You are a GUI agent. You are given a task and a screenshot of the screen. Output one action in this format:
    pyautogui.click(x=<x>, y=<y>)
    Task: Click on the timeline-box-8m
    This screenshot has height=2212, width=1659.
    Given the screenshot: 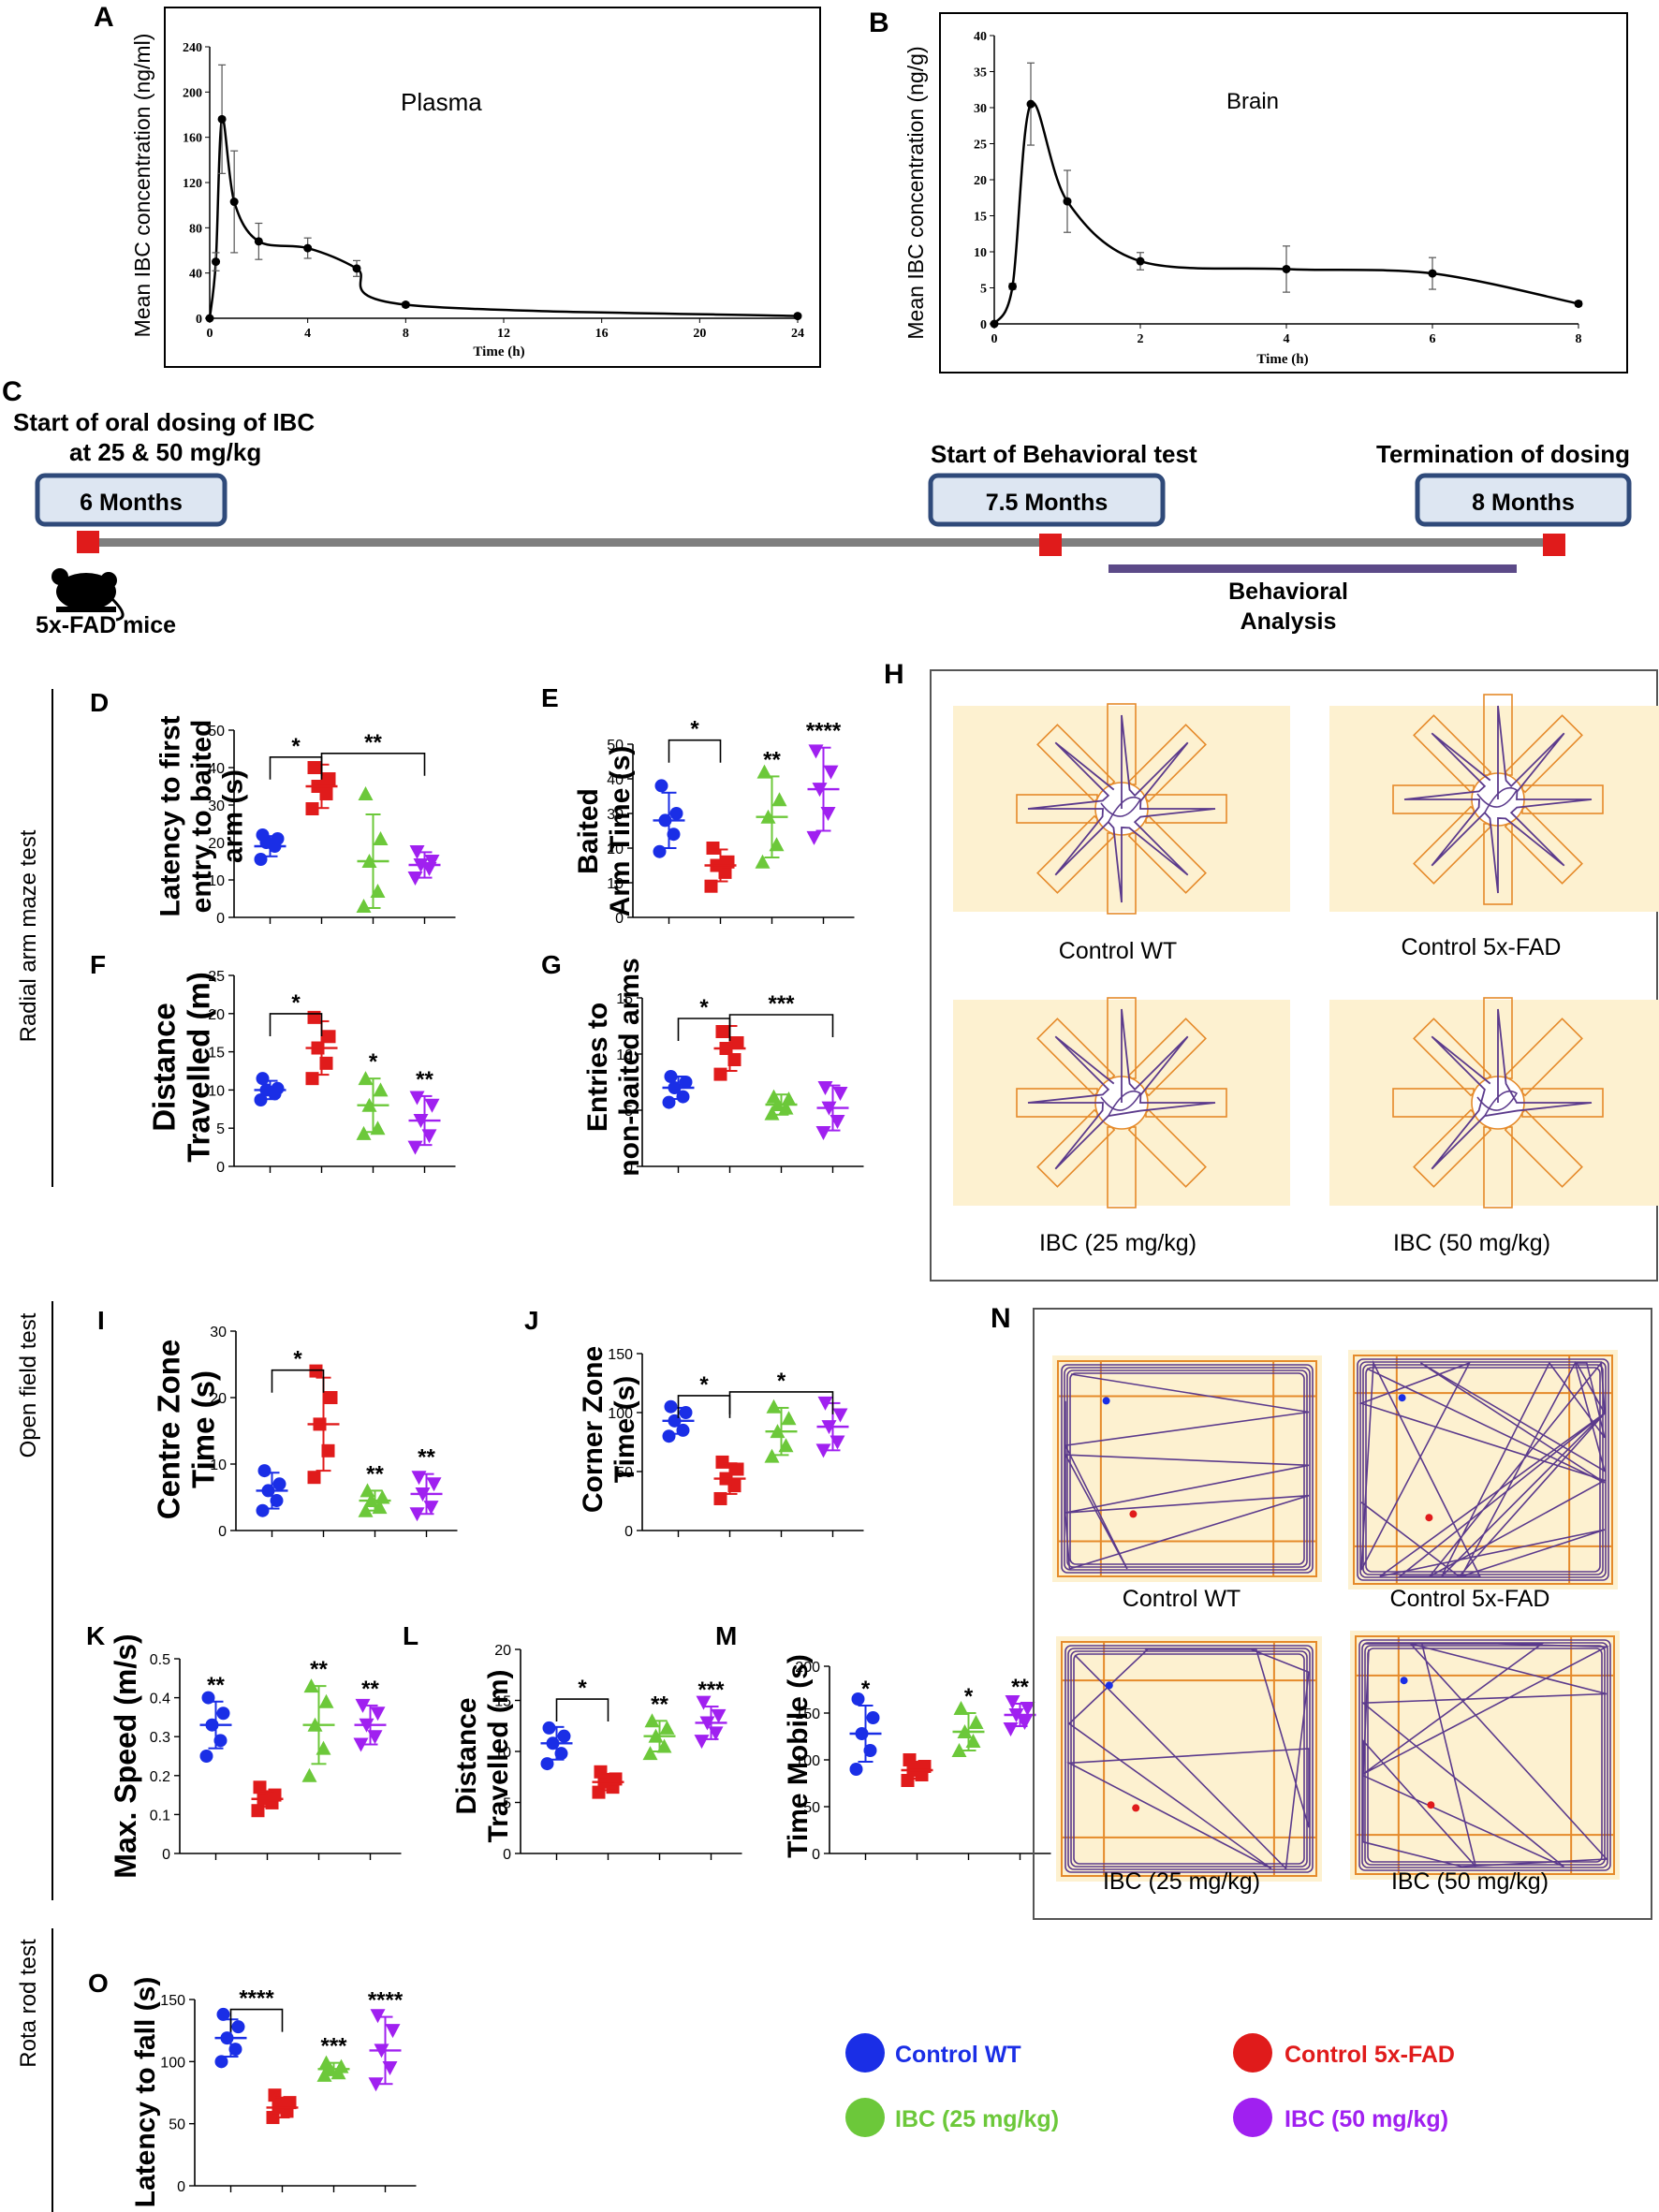 What is the action you would take?
    pyautogui.click(x=1523, y=500)
    